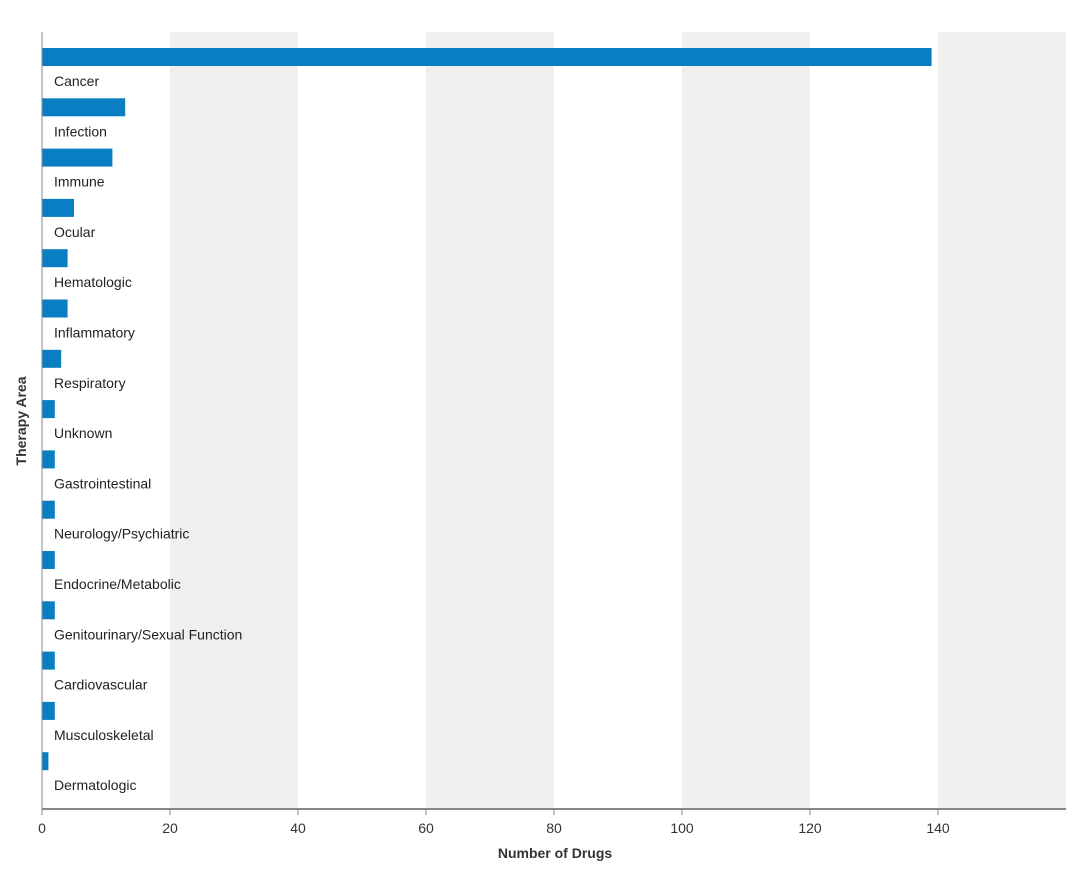 This screenshot has height=881, width=1080. I want to click on category-label: Musculoskeletal, so click(104, 735).